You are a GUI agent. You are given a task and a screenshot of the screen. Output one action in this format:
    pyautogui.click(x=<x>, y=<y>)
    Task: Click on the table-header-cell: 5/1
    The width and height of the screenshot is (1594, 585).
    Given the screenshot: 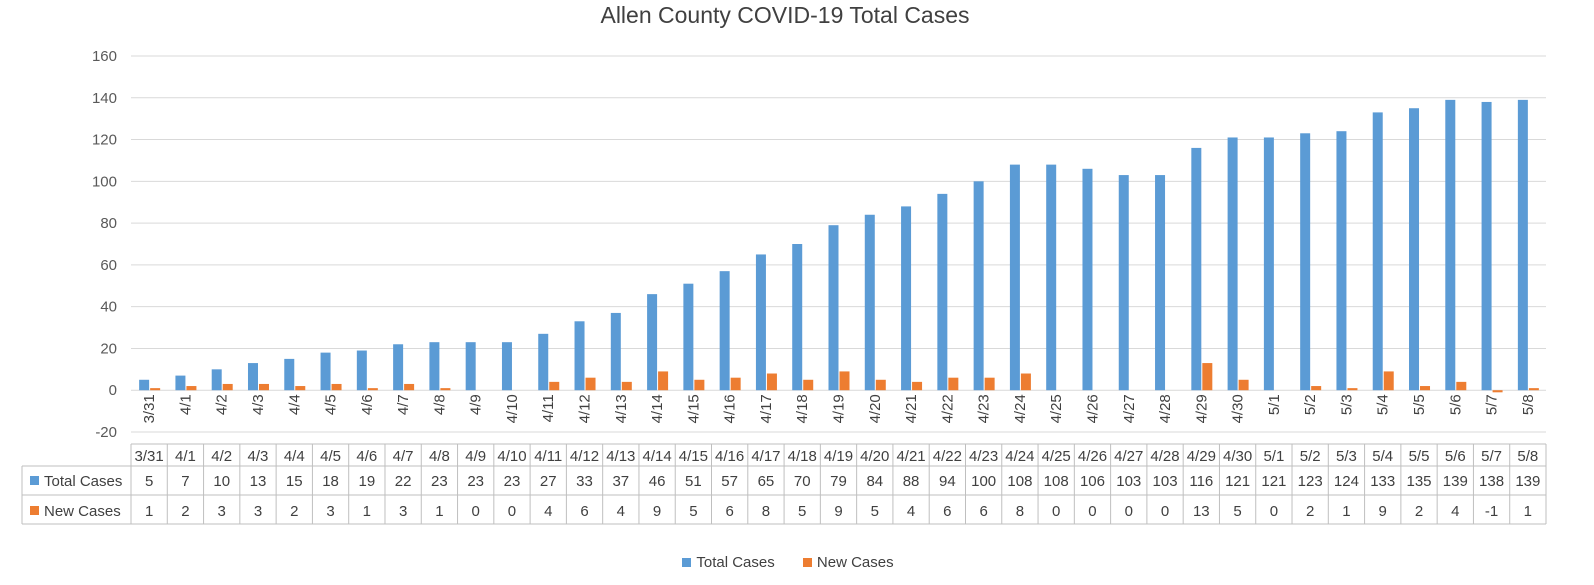 What is the action you would take?
    pyautogui.click(x=1273, y=456)
    